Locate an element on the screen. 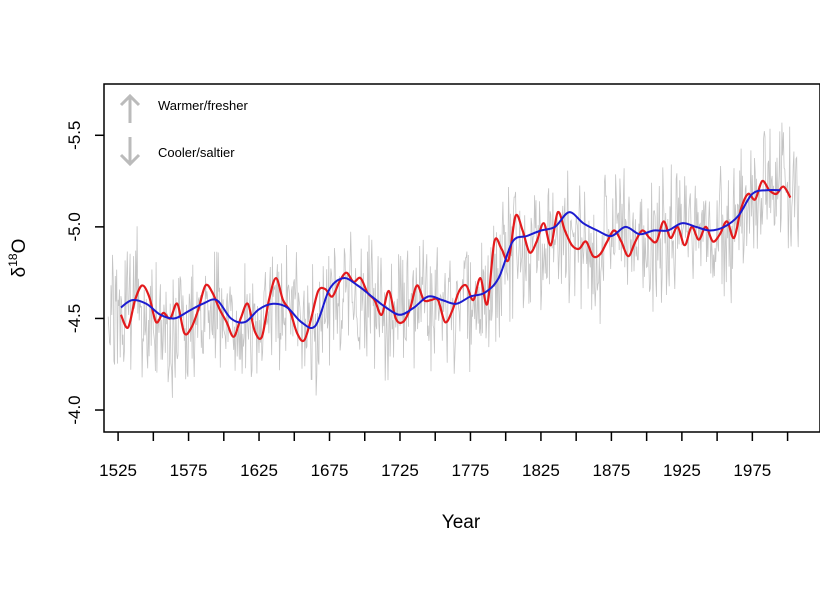  legend-warmer: Warmer/fresher is located at coordinates (183, 108).